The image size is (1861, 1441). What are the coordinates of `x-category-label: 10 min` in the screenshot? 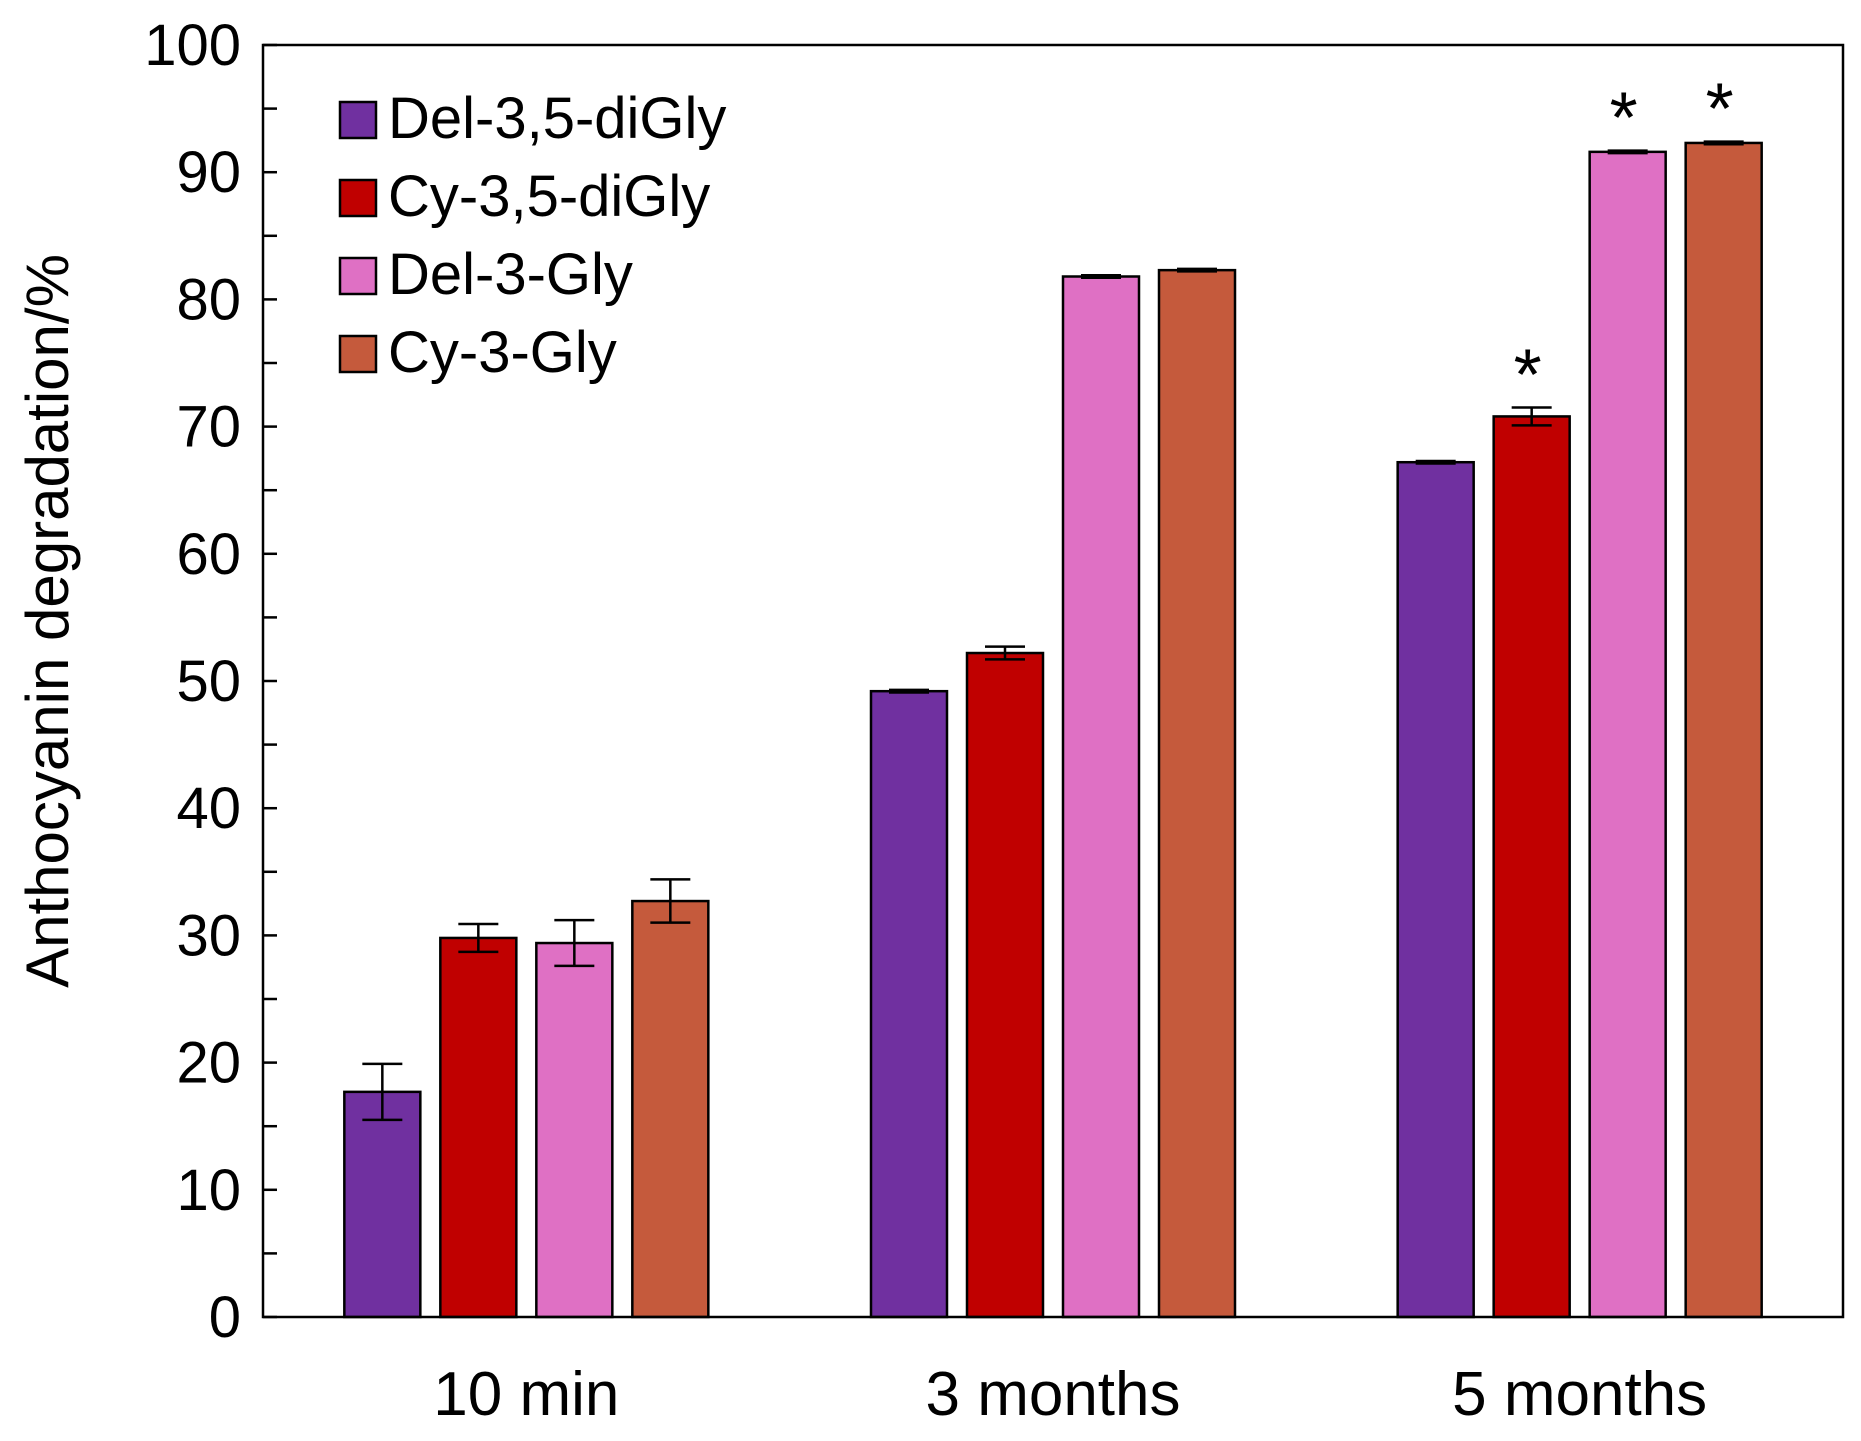 It's located at (526, 1394).